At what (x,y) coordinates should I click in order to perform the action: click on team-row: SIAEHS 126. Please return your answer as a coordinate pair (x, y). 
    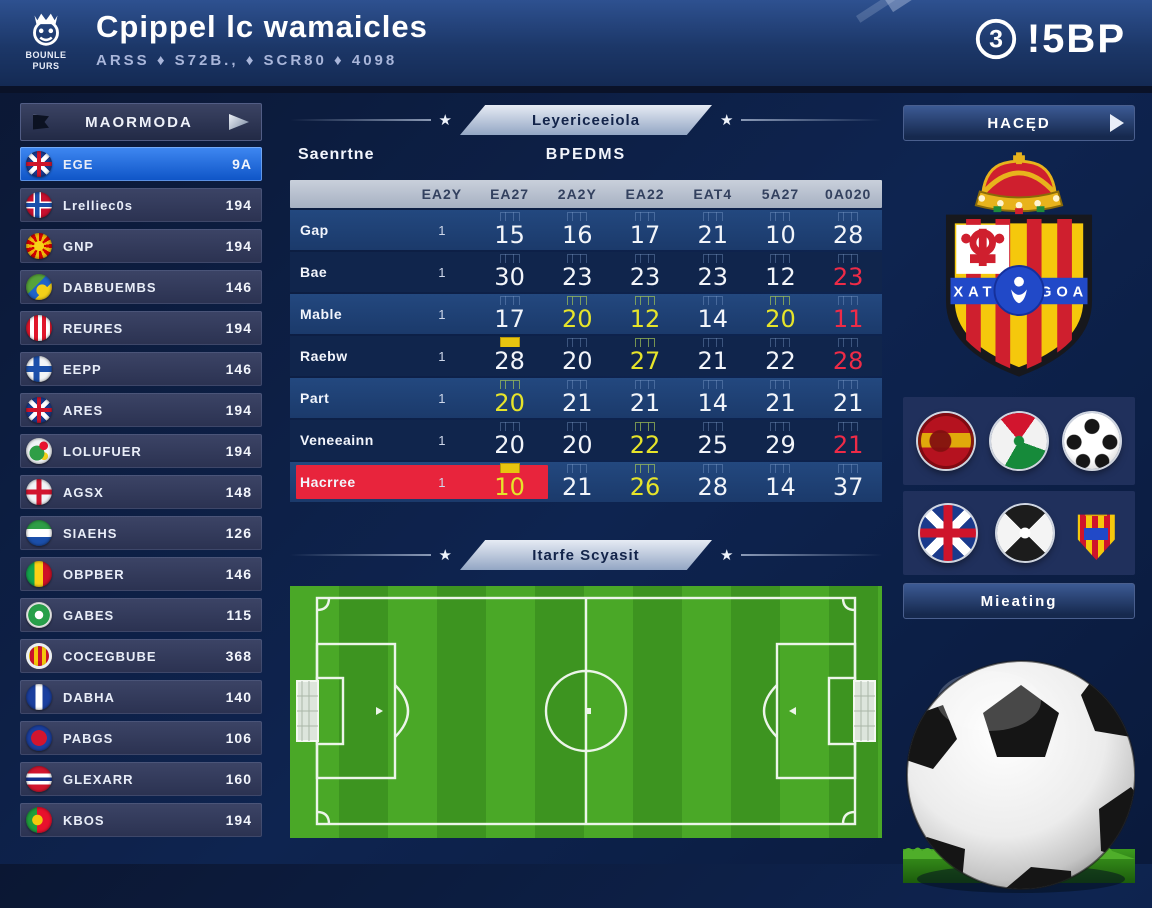
    Looking at the image, I should click on (141, 533).